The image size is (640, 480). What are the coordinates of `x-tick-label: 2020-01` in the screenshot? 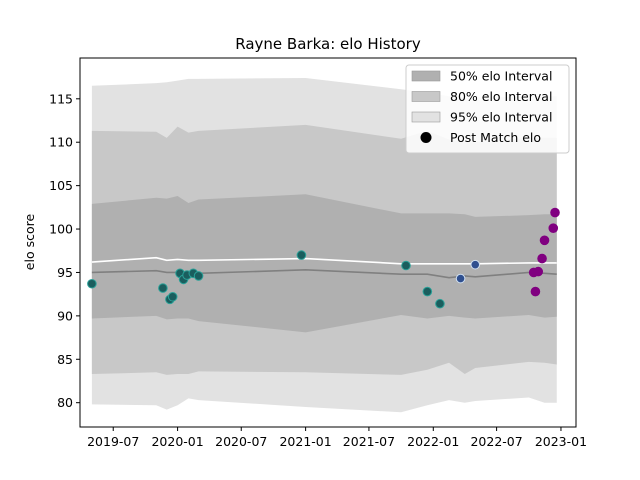 It's located at (177, 441).